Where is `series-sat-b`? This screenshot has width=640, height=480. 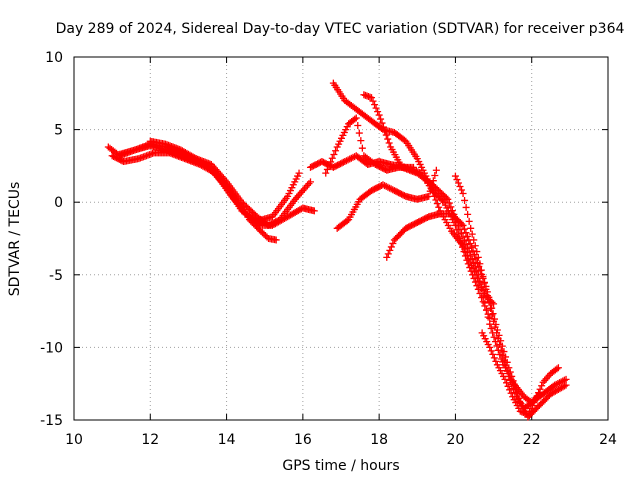
series-sat-b is located at coordinates (213, 189).